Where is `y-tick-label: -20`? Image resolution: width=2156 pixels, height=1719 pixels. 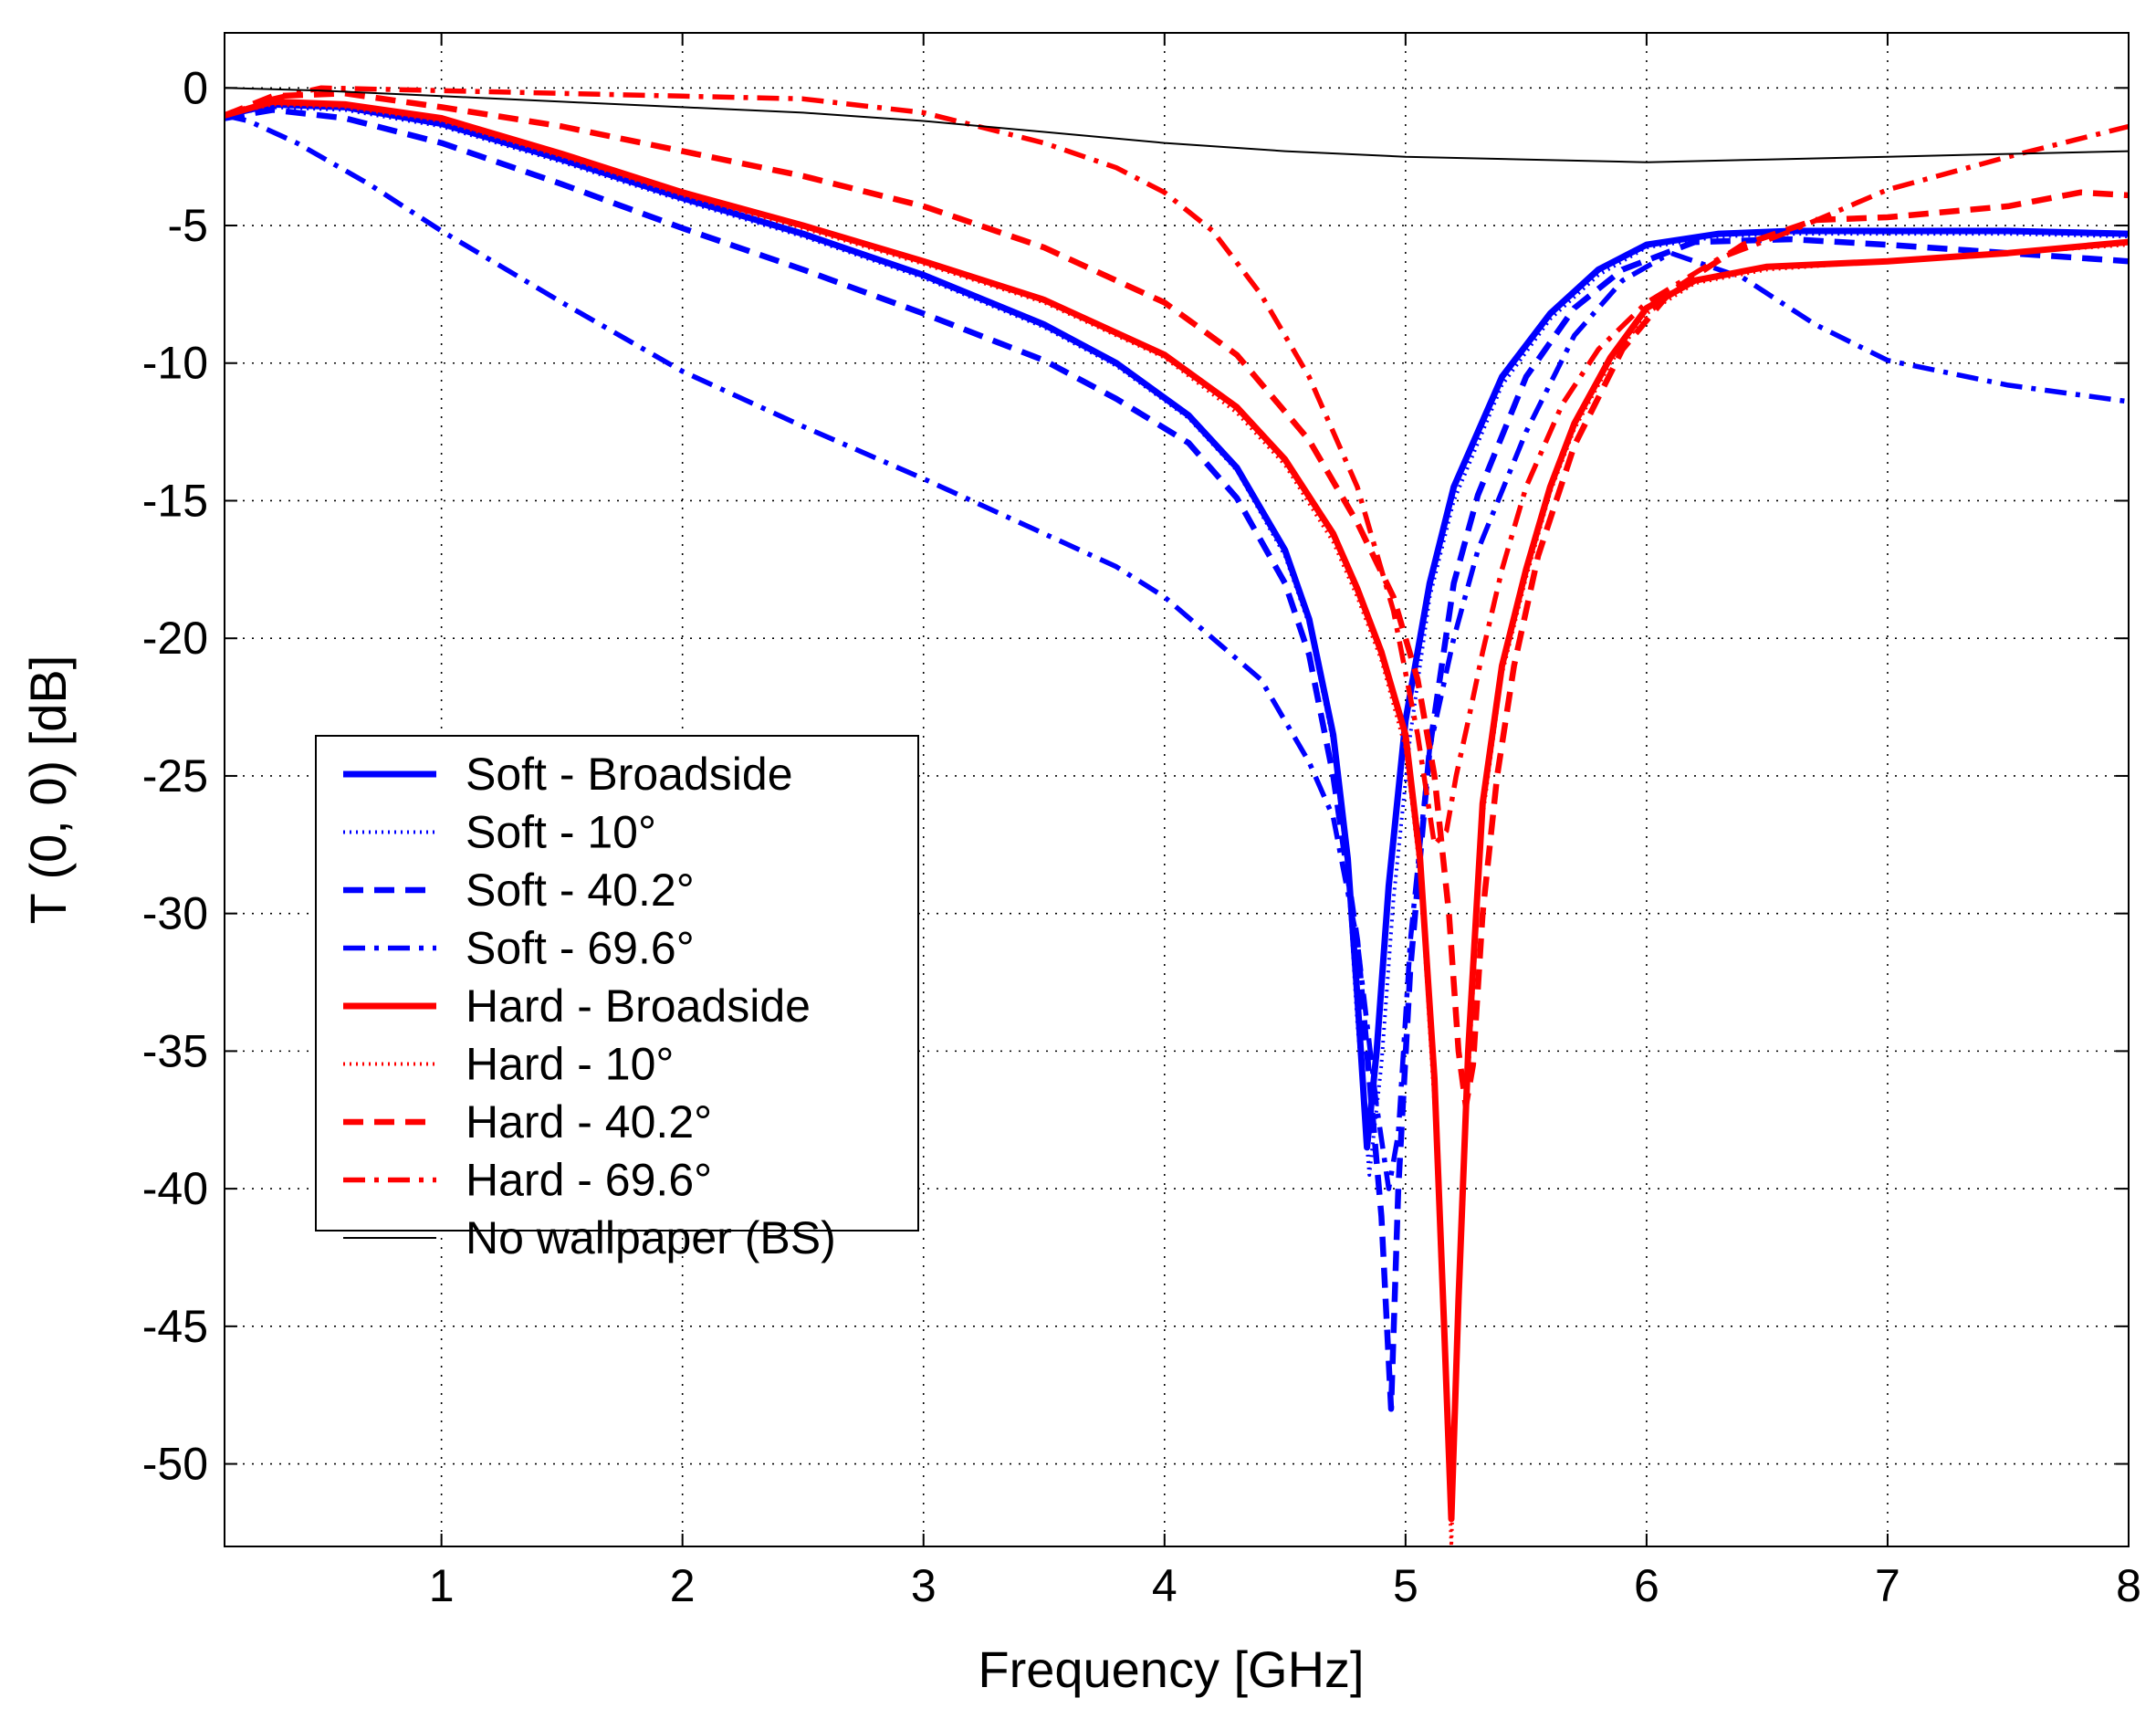
y-tick-label: -20 is located at coordinates (175, 638).